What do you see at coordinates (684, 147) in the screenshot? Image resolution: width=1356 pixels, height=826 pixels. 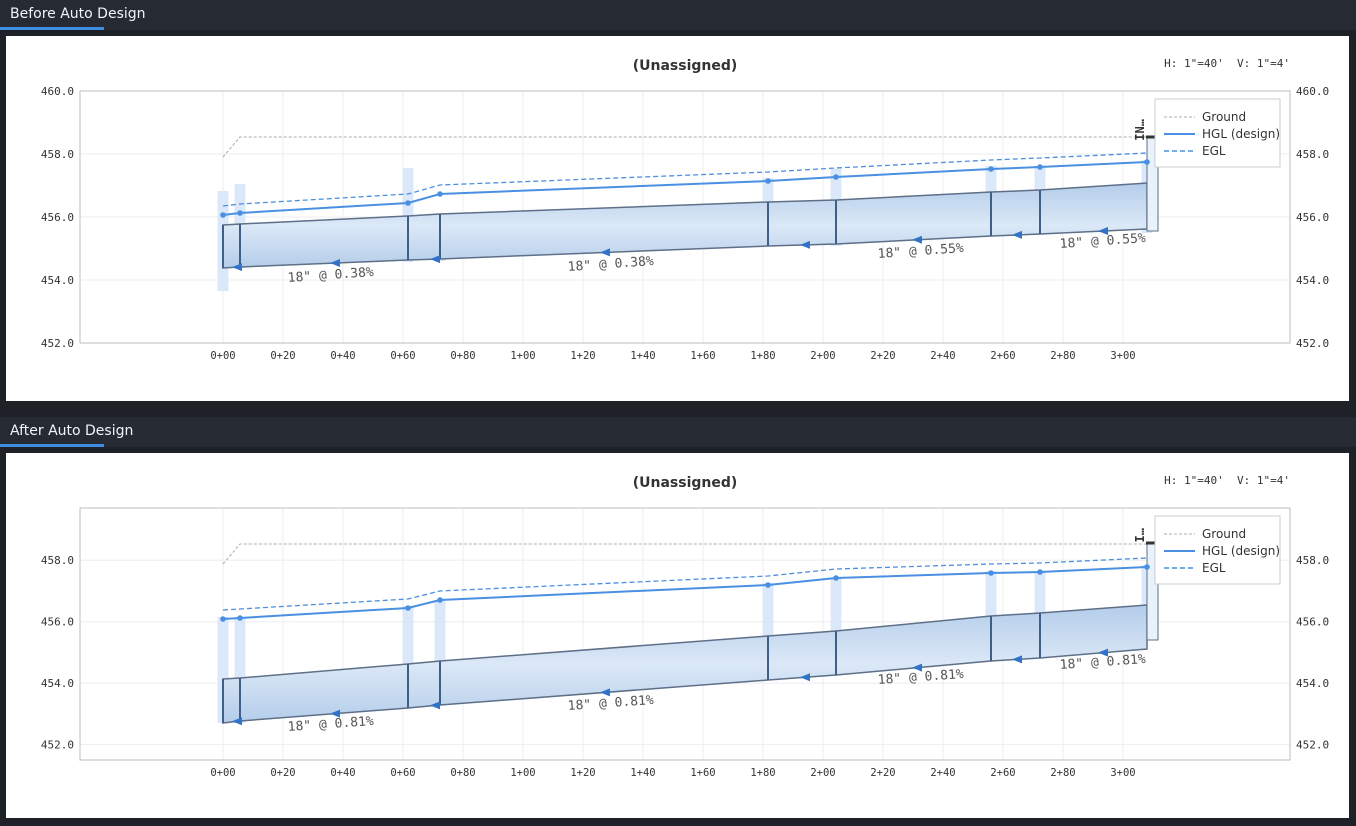 I see `ground-line` at bounding box center [684, 147].